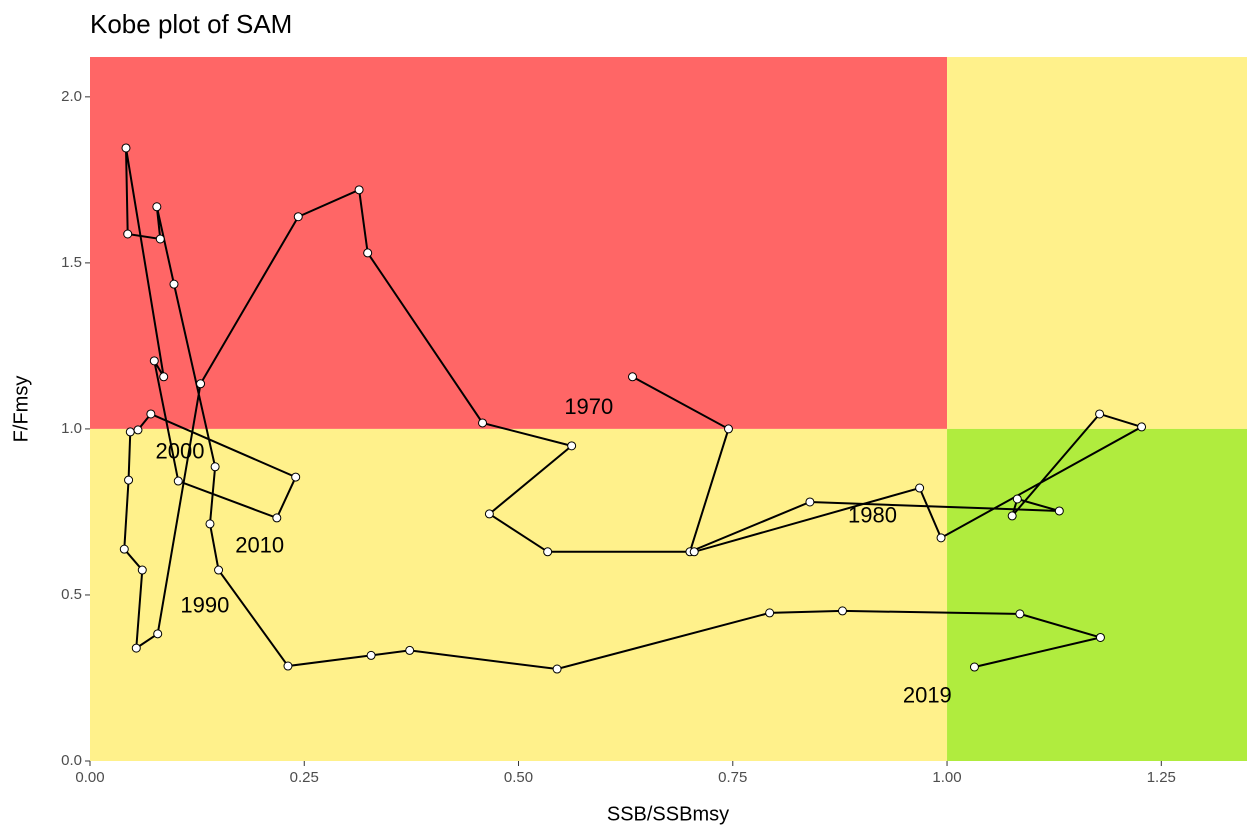  I want to click on zone-healthy, so click(1097, 594).